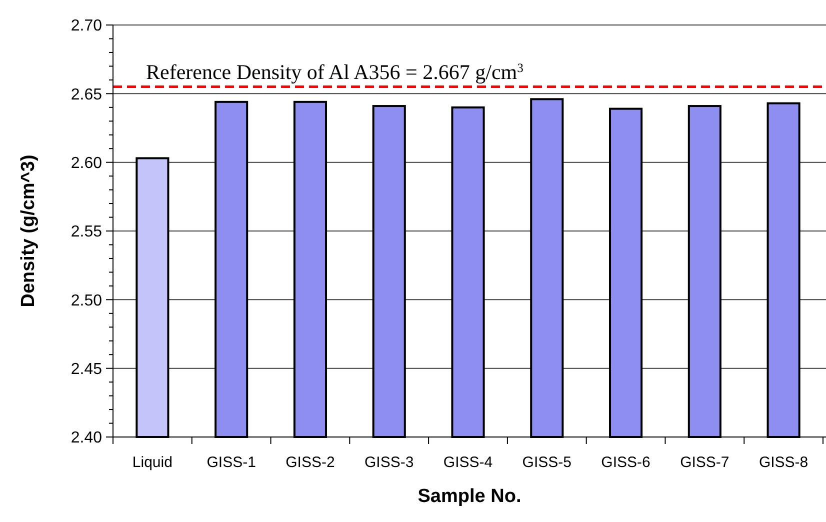 The width and height of the screenshot is (826, 522). What do you see at coordinates (468, 462) in the screenshot?
I see `x-tick-label: GISS-4` at bounding box center [468, 462].